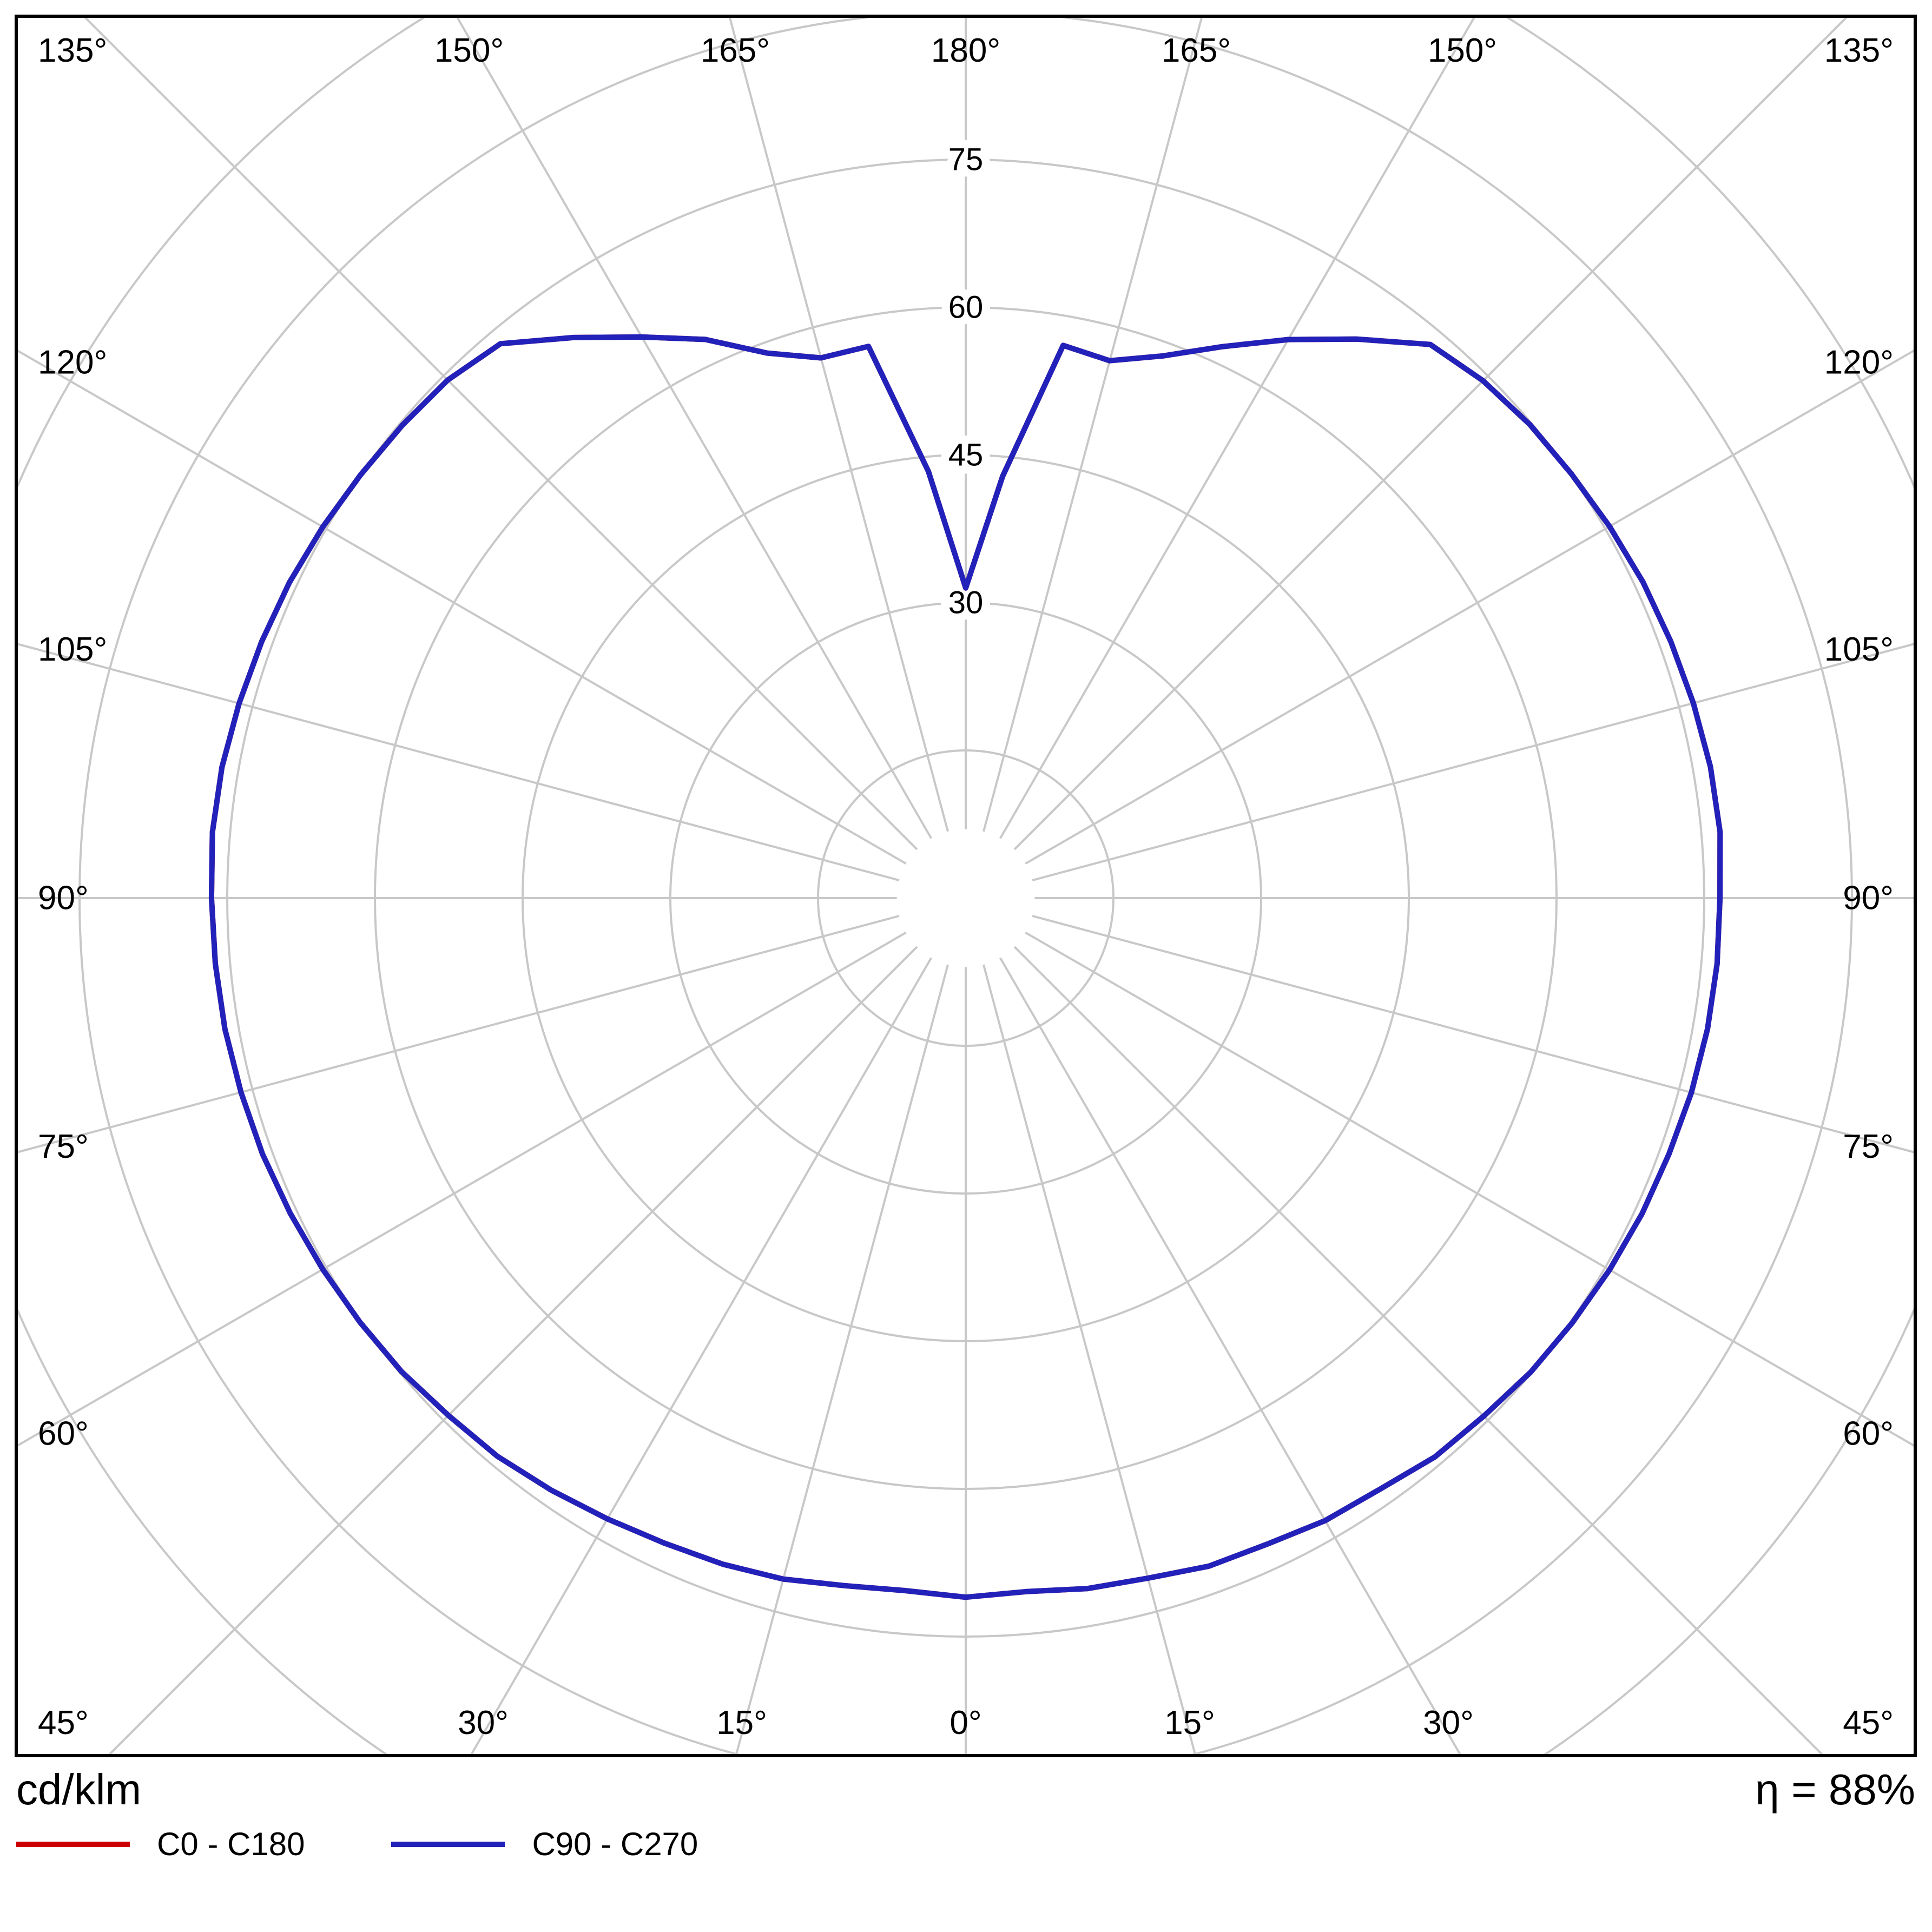 The height and width of the screenshot is (1932, 1932). I want to click on angle-label-105-right: 105°, so click(1859, 649).